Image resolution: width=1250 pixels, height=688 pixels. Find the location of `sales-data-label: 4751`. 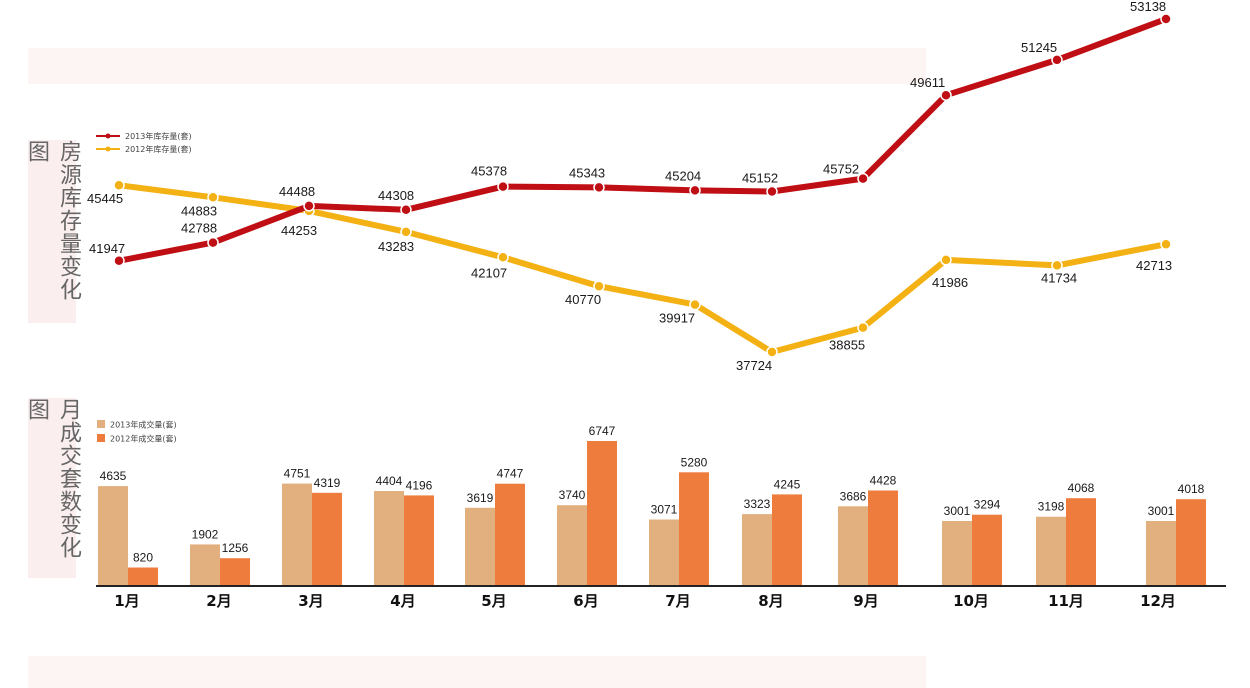

sales-data-label: 4751 is located at coordinates (297, 474).